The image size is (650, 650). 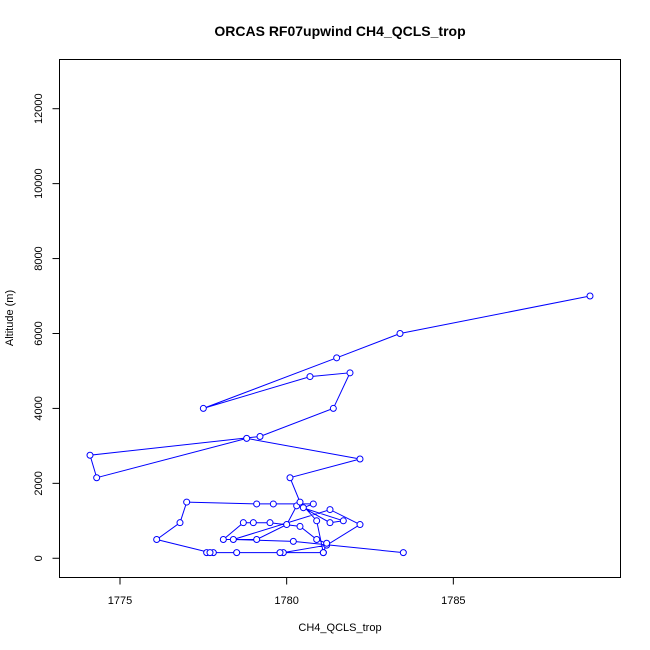 What do you see at coordinates (39, 558) in the screenshot?
I see `y-tick-label: 0` at bounding box center [39, 558].